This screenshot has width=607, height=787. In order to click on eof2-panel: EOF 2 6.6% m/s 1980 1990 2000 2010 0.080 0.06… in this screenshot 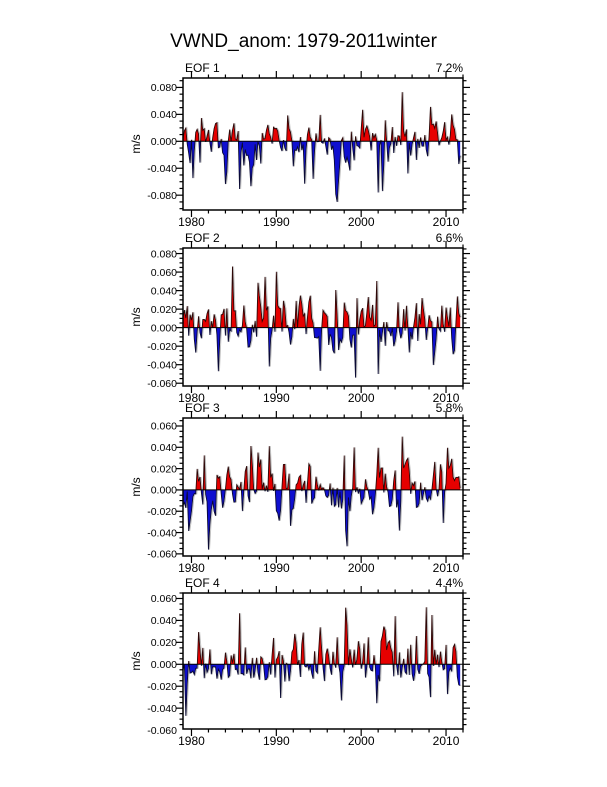, I will do `click(299, 318)`.